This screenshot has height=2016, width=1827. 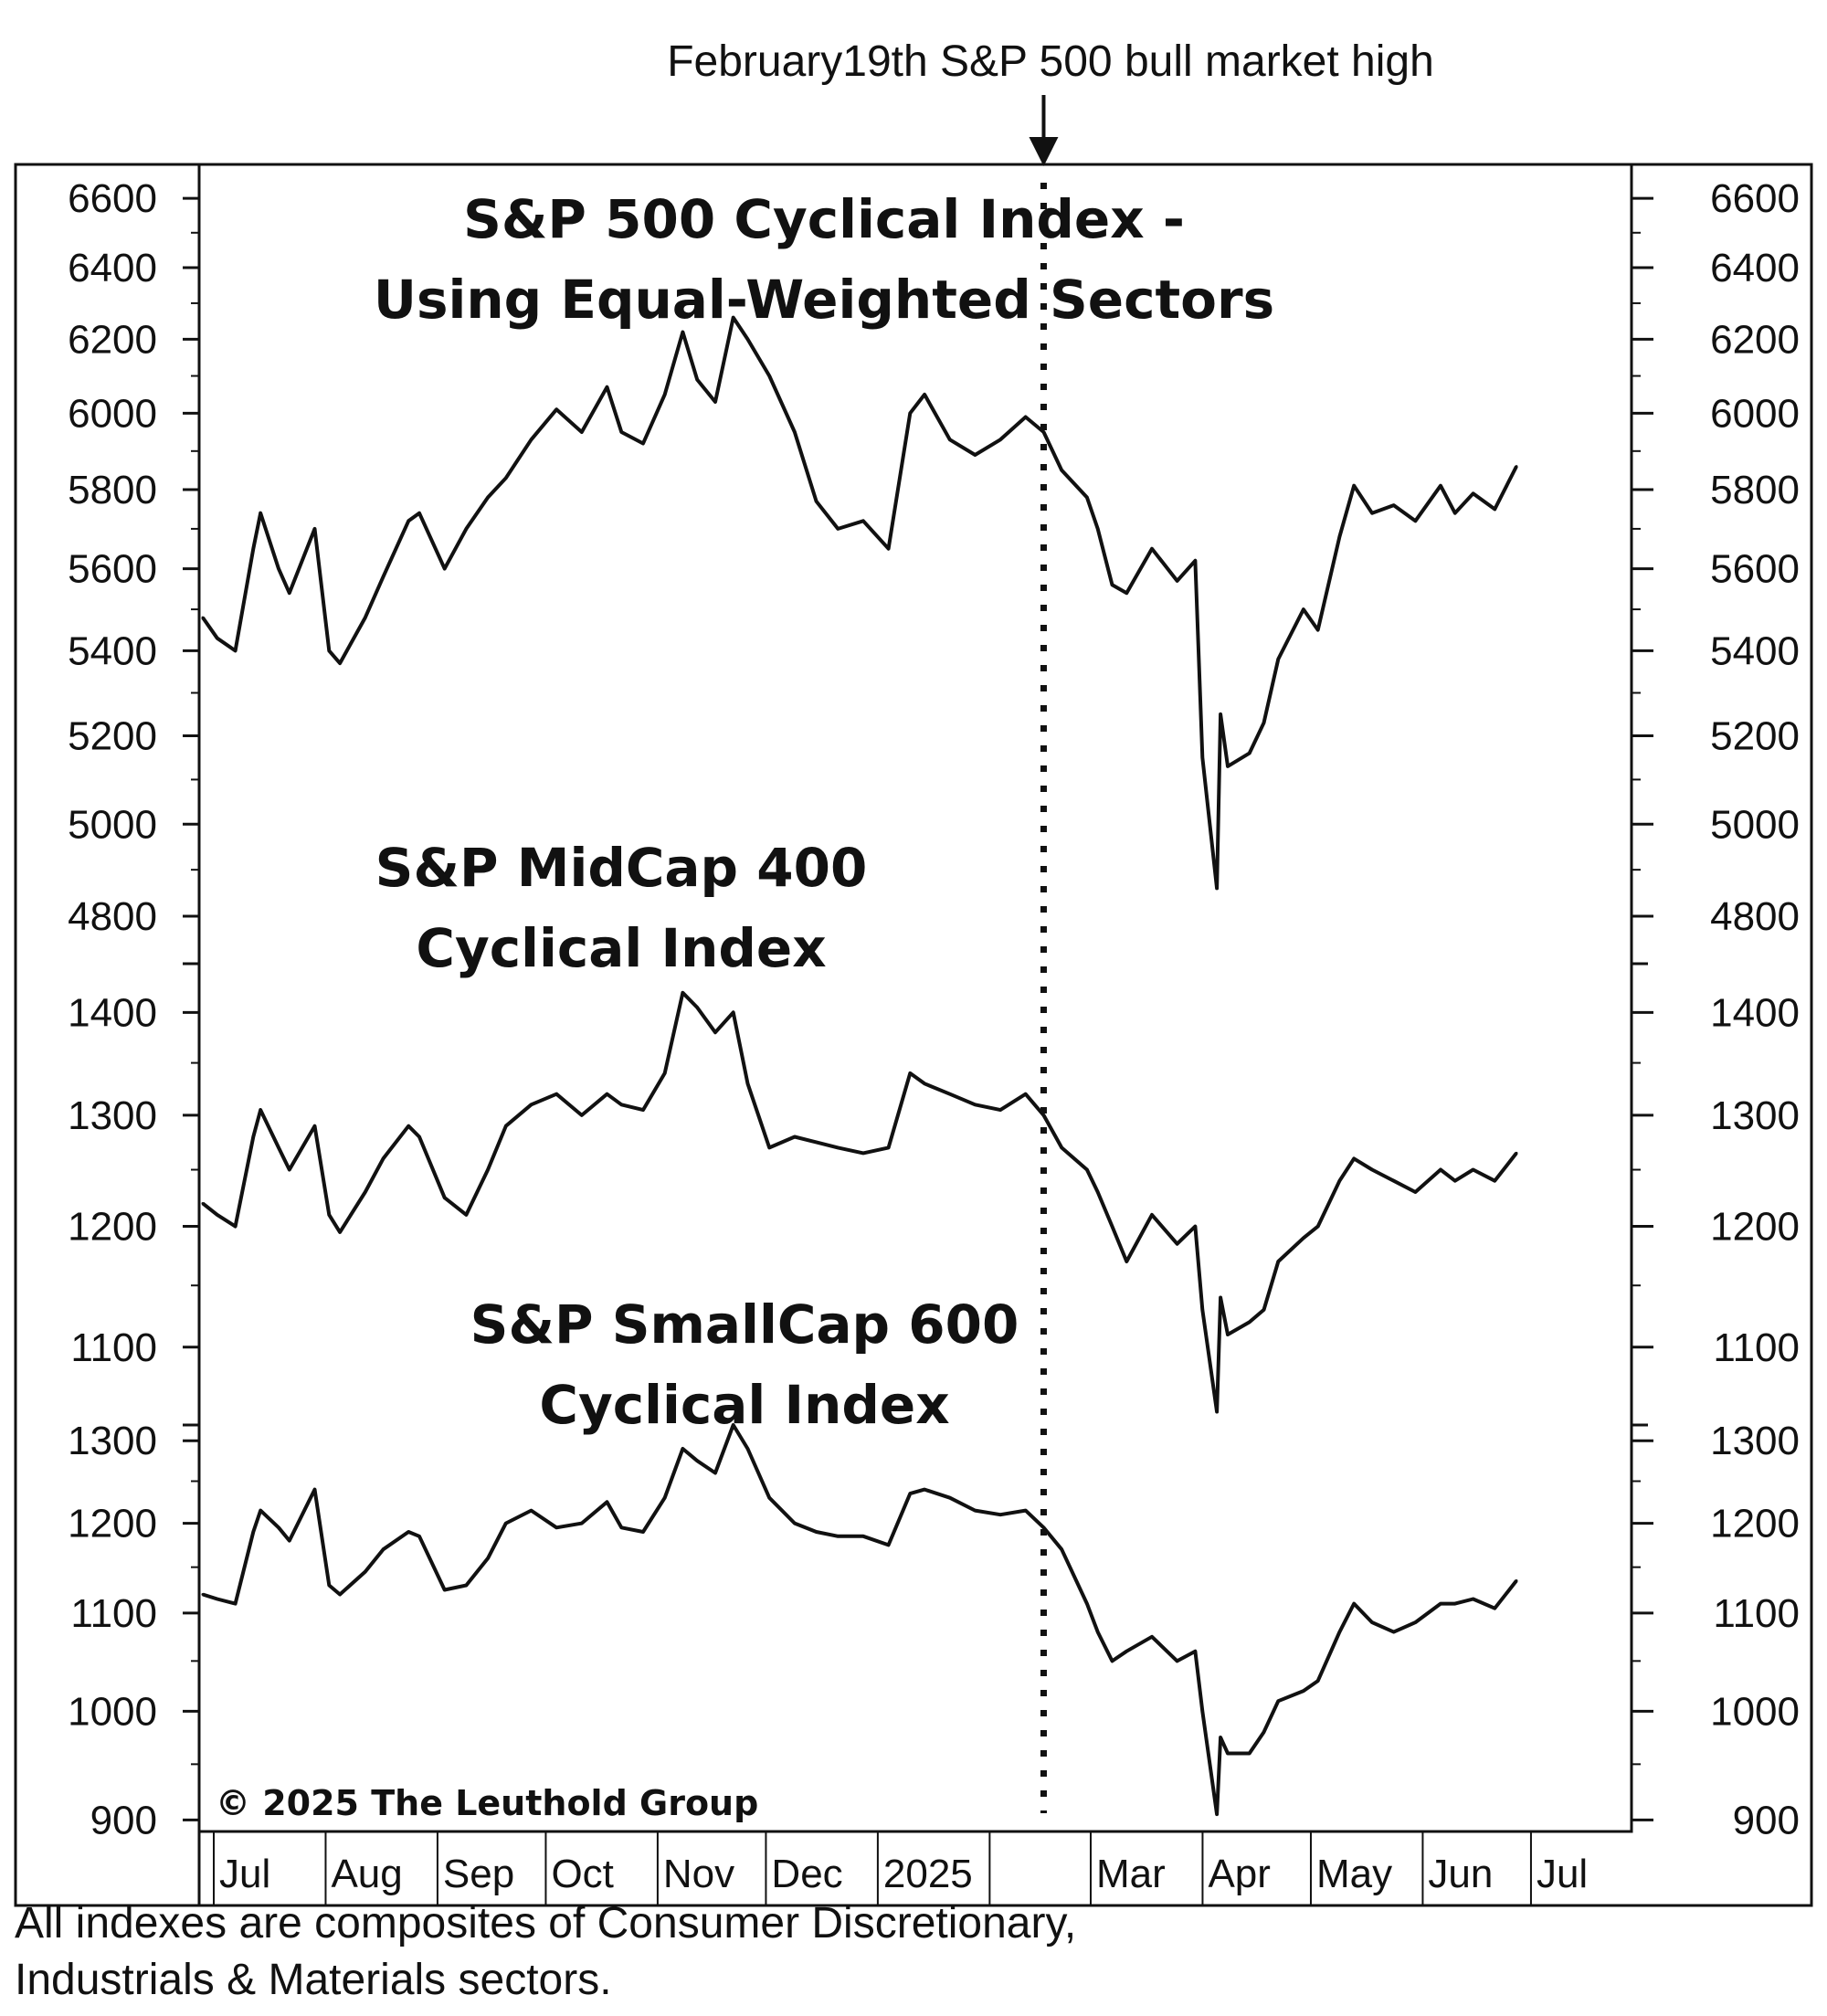 I want to click on right-y-tick-label: 1300, so click(x=1755, y=1115).